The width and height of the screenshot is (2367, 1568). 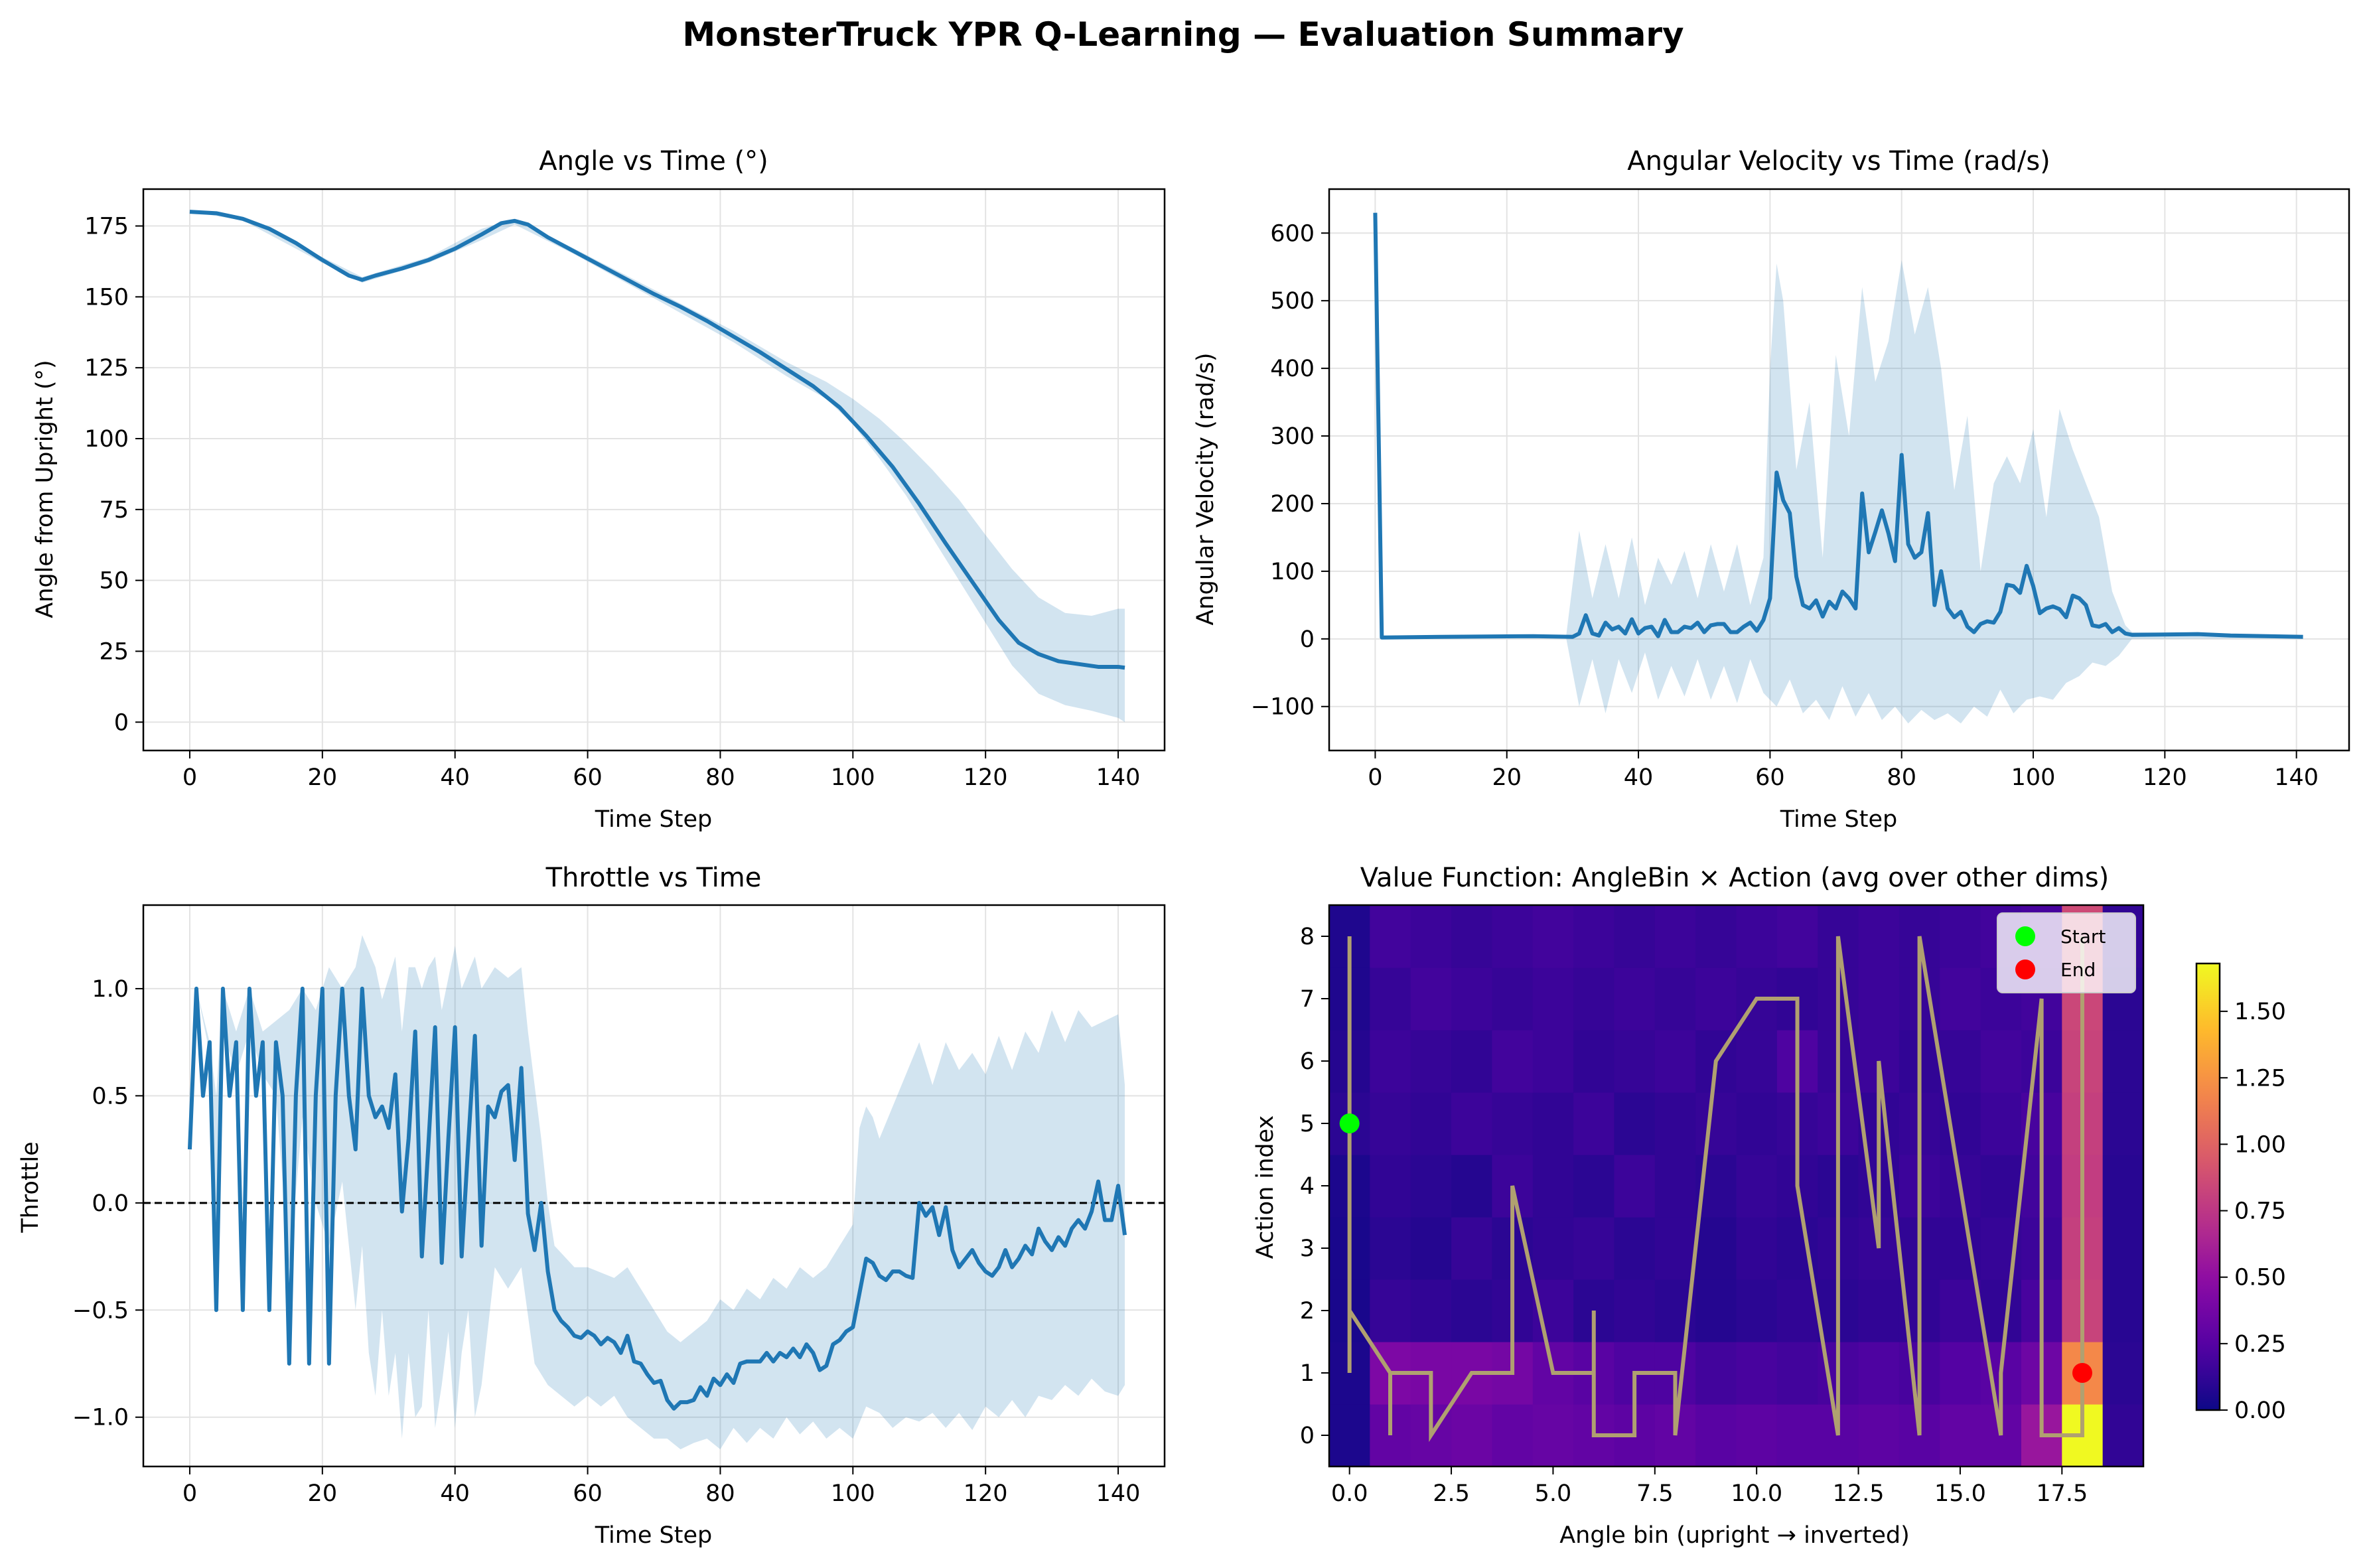 What do you see at coordinates (110, 1203) in the screenshot?
I see `y-tick-label: 0.0` at bounding box center [110, 1203].